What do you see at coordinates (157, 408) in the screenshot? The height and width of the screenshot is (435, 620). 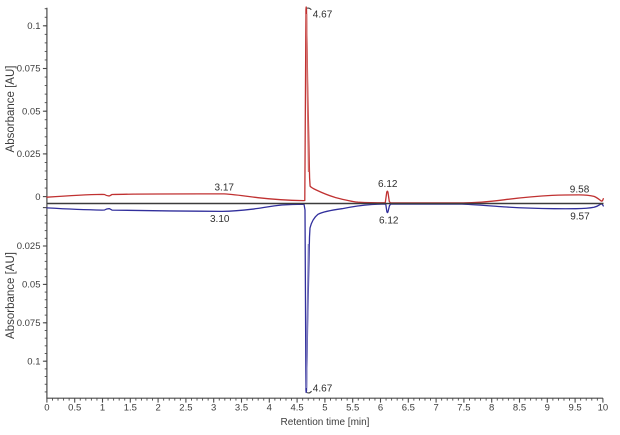 I see `svg-text: 2` at bounding box center [157, 408].